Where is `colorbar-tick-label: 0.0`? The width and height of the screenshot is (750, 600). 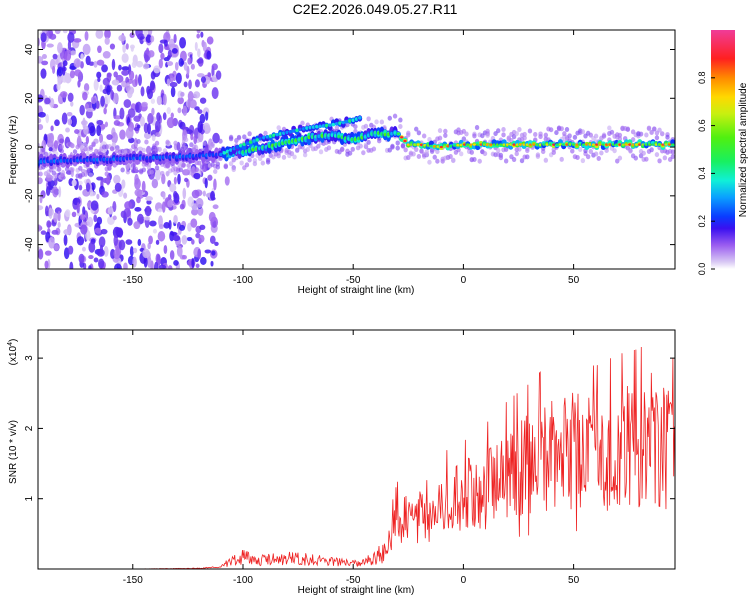
colorbar-tick-label: 0.0 is located at coordinates (702, 269).